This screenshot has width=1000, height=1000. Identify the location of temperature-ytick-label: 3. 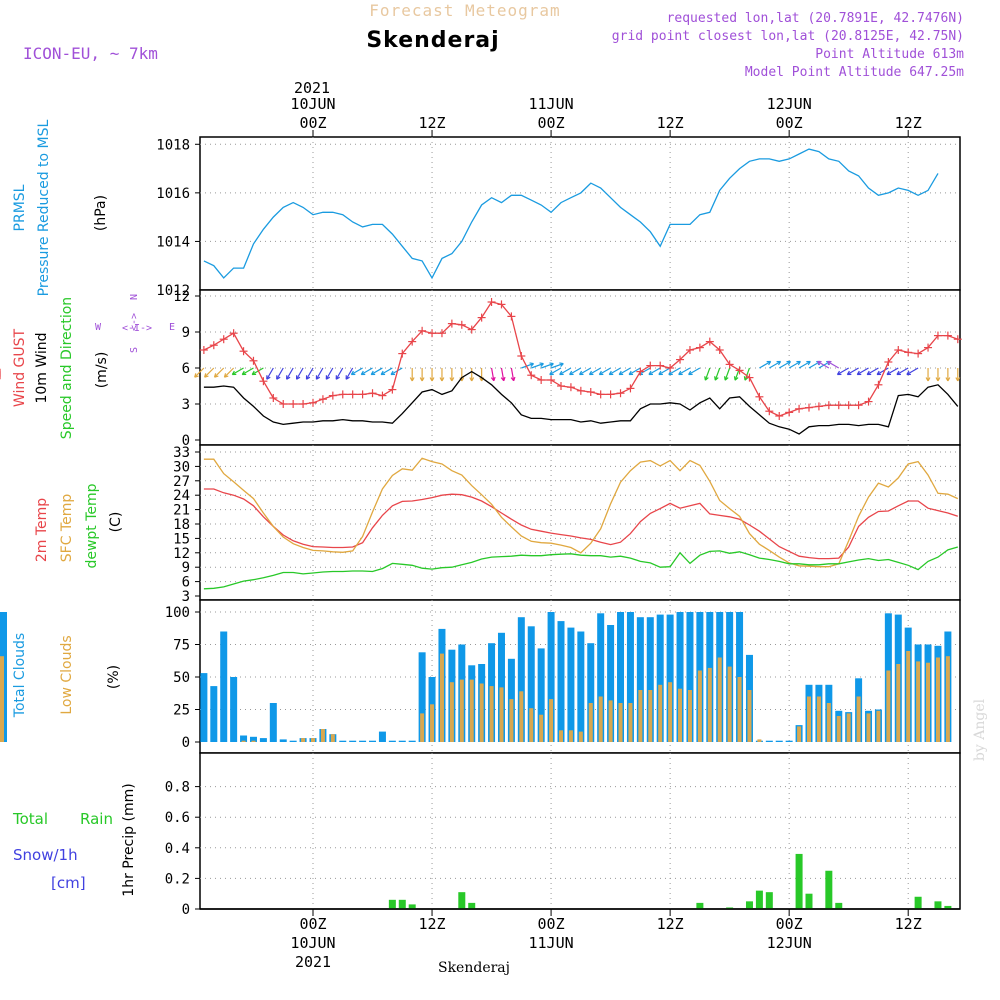
(186, 597).